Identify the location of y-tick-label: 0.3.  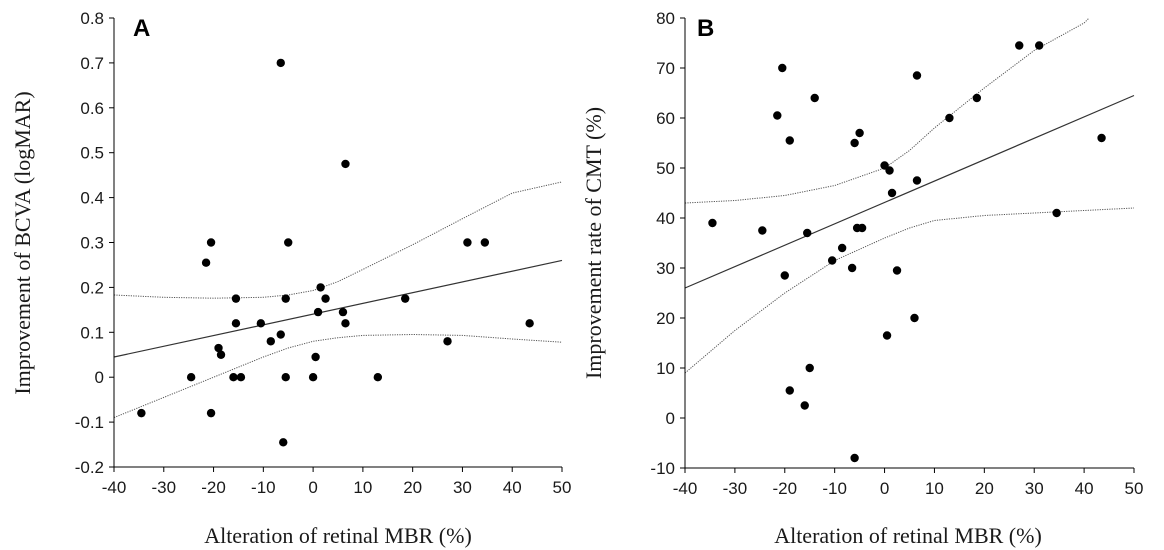
(92, 243).